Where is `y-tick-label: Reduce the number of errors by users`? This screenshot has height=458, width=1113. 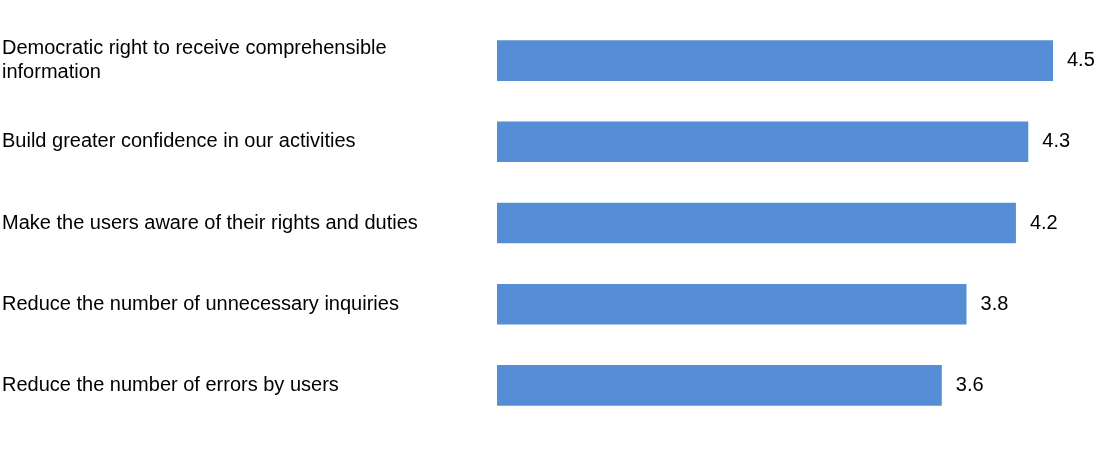 y-tick-label: Reduce the number of errors by users is located at coordinates (170, 383).